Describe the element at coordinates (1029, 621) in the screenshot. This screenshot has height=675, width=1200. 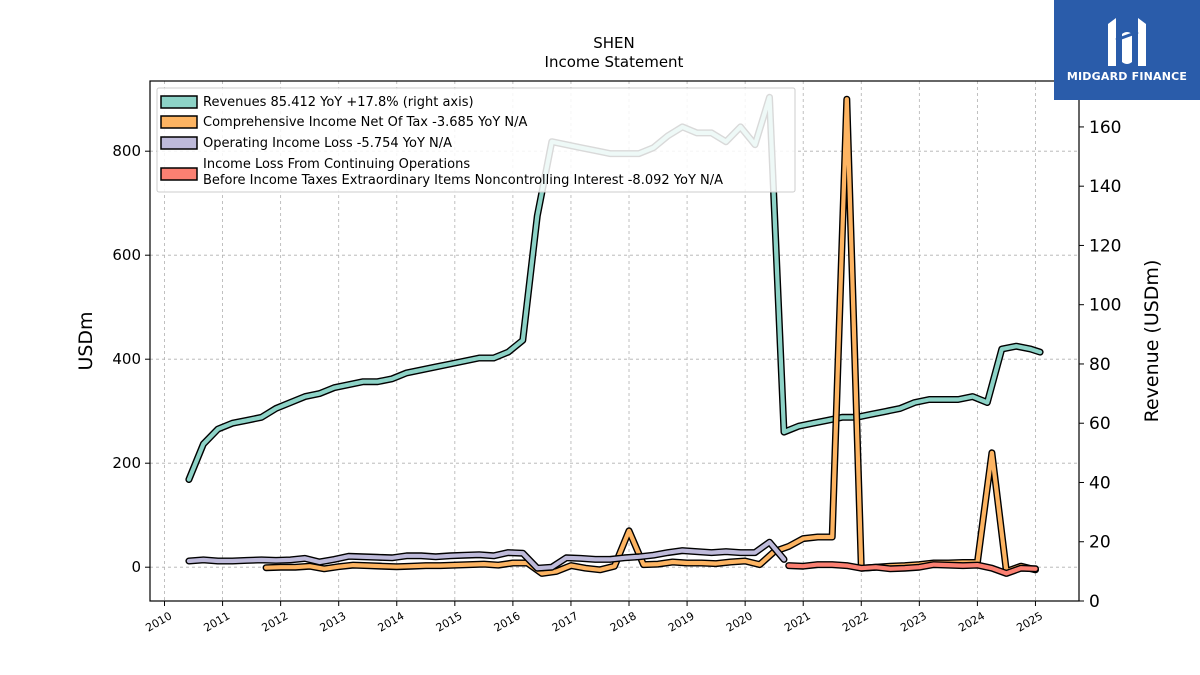
I see `x-tick-label: 2025` at that location.